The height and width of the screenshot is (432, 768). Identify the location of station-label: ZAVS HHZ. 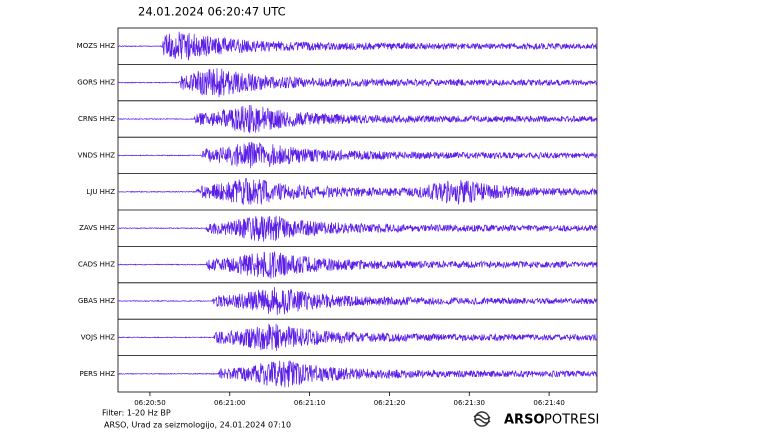
(97, 228).